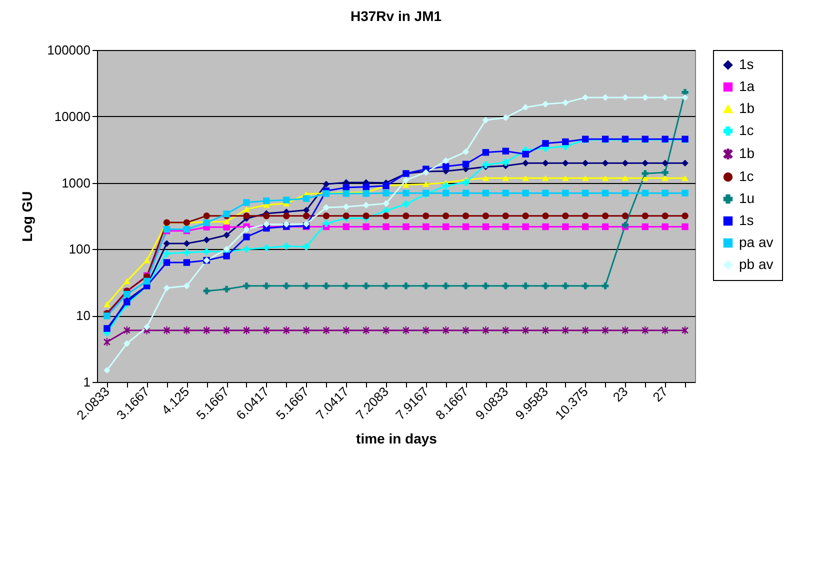  I want to click on y-tick-label: 10000, so click(72, 116).